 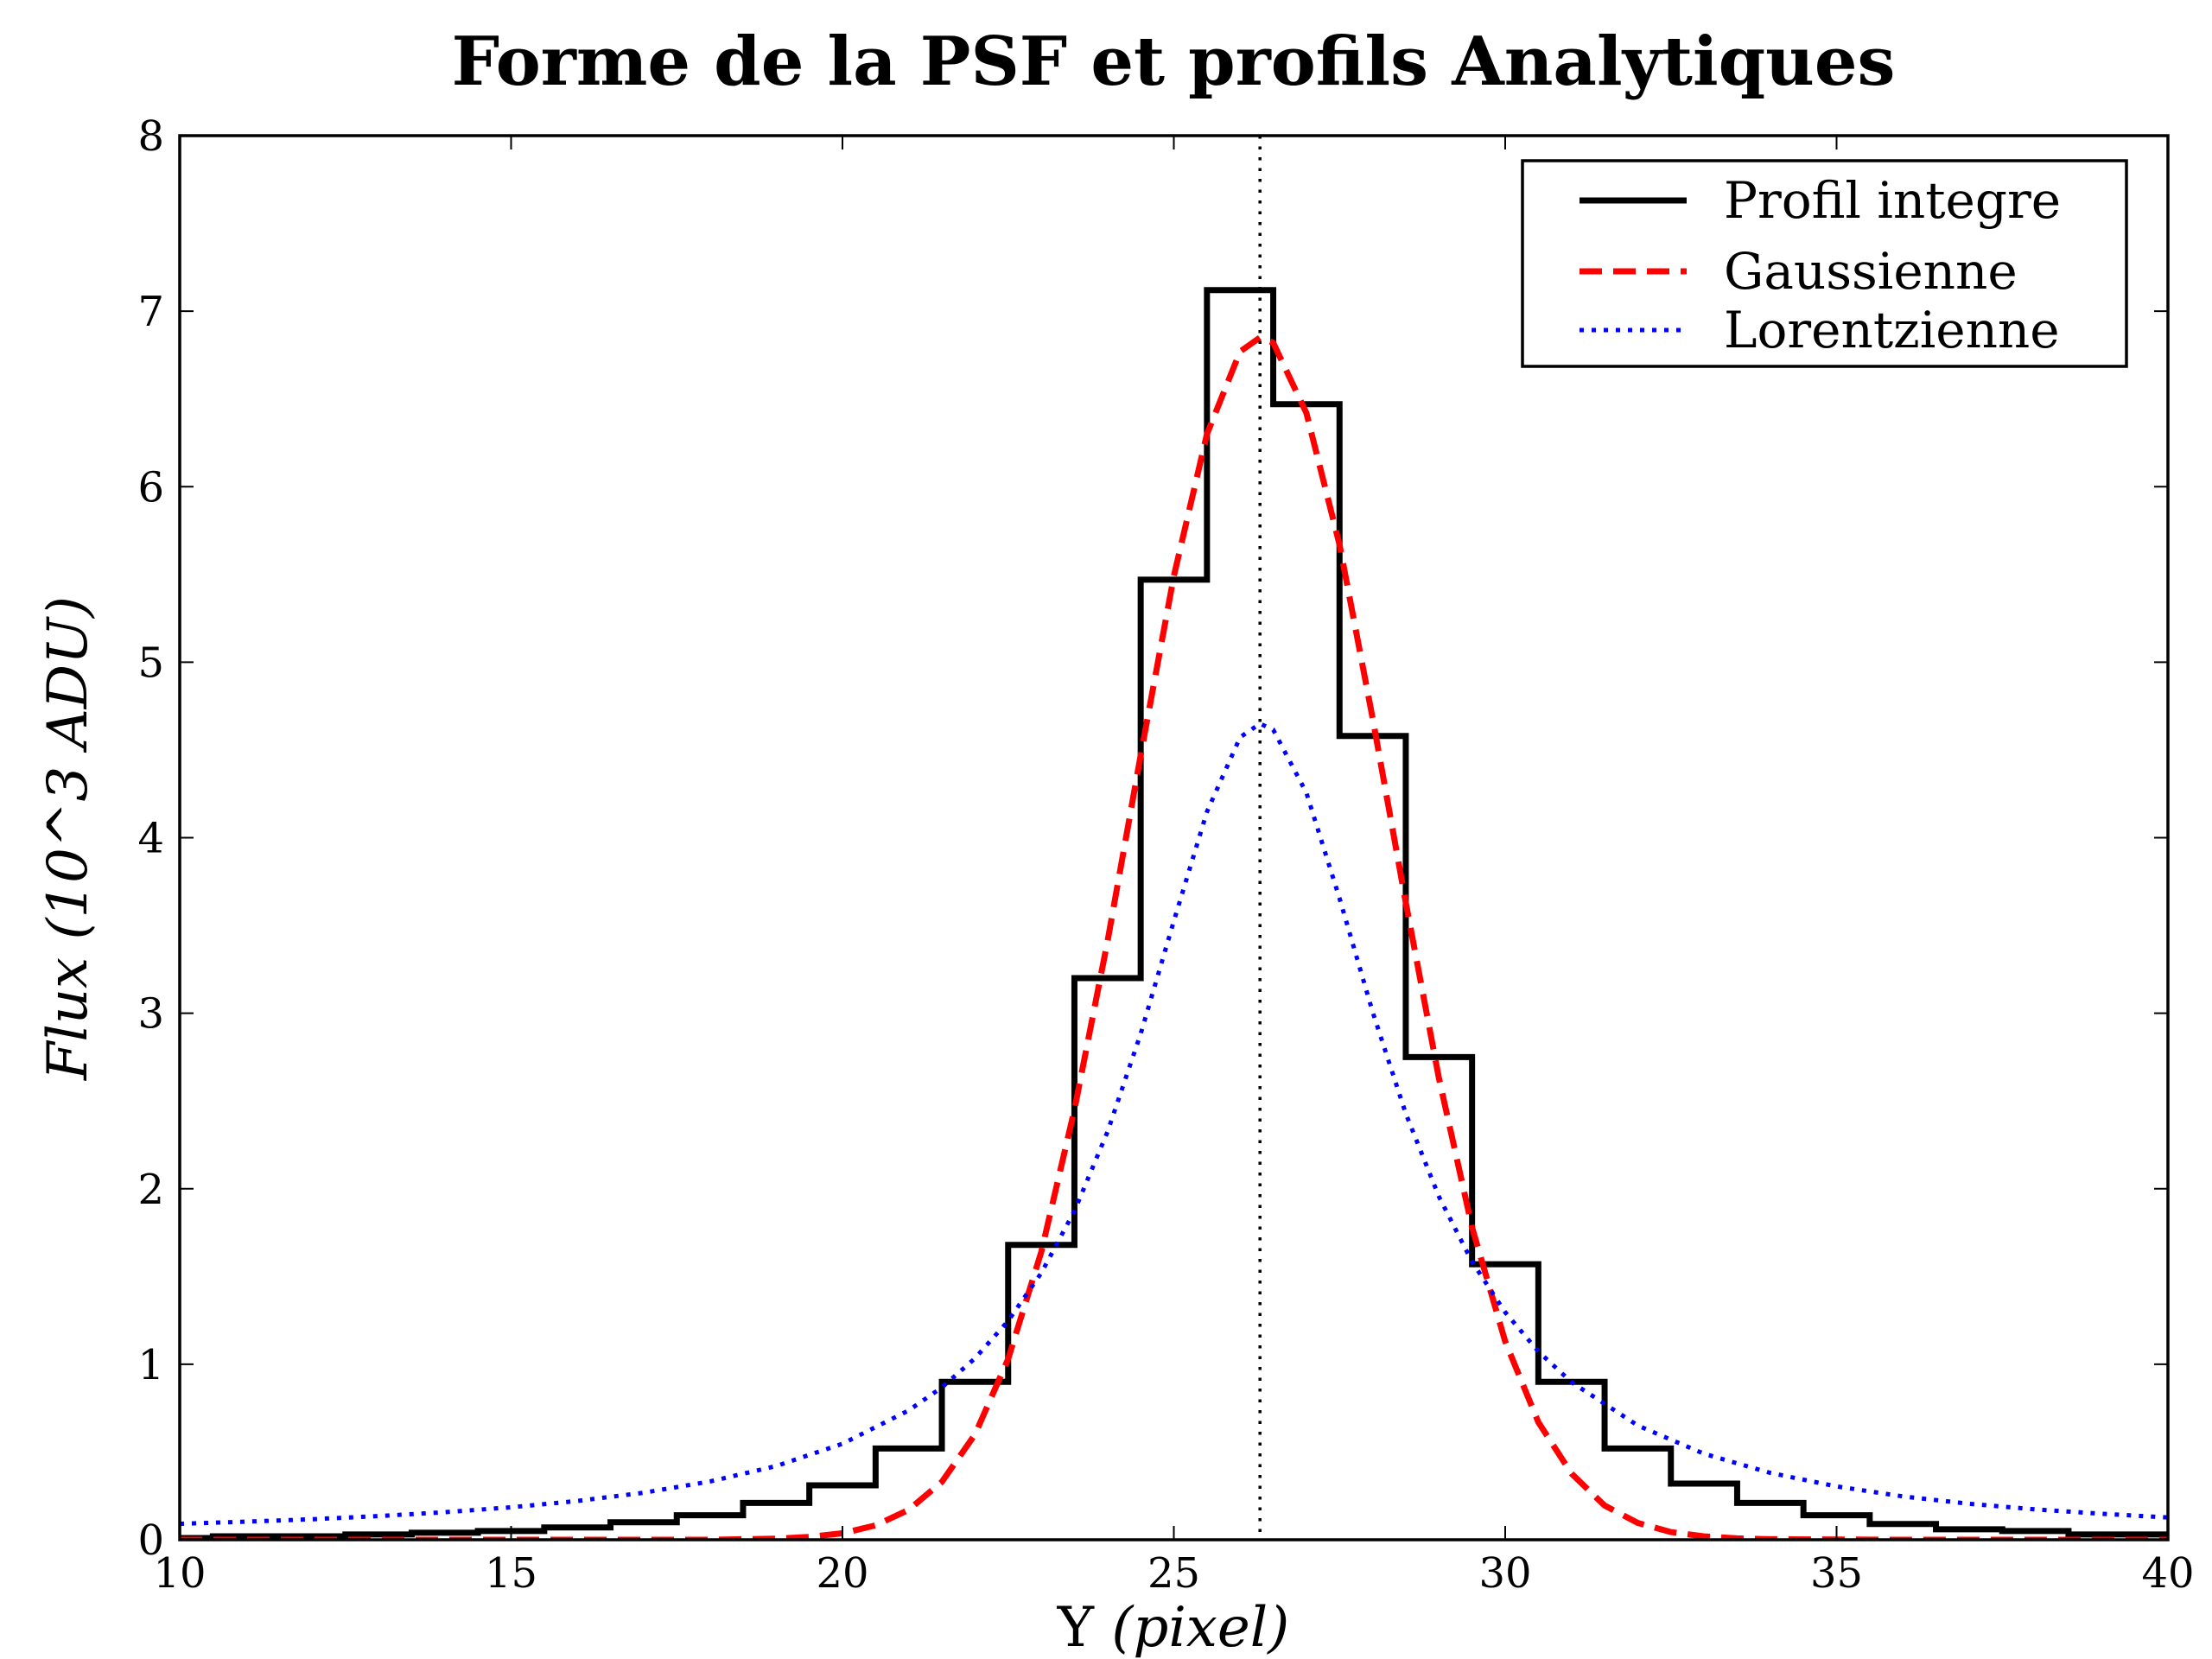 What do you see at coordinates (1836, 1573) in the screenshot?
I see `x-tick-label: 35` at bounding box center [1836, 1573].